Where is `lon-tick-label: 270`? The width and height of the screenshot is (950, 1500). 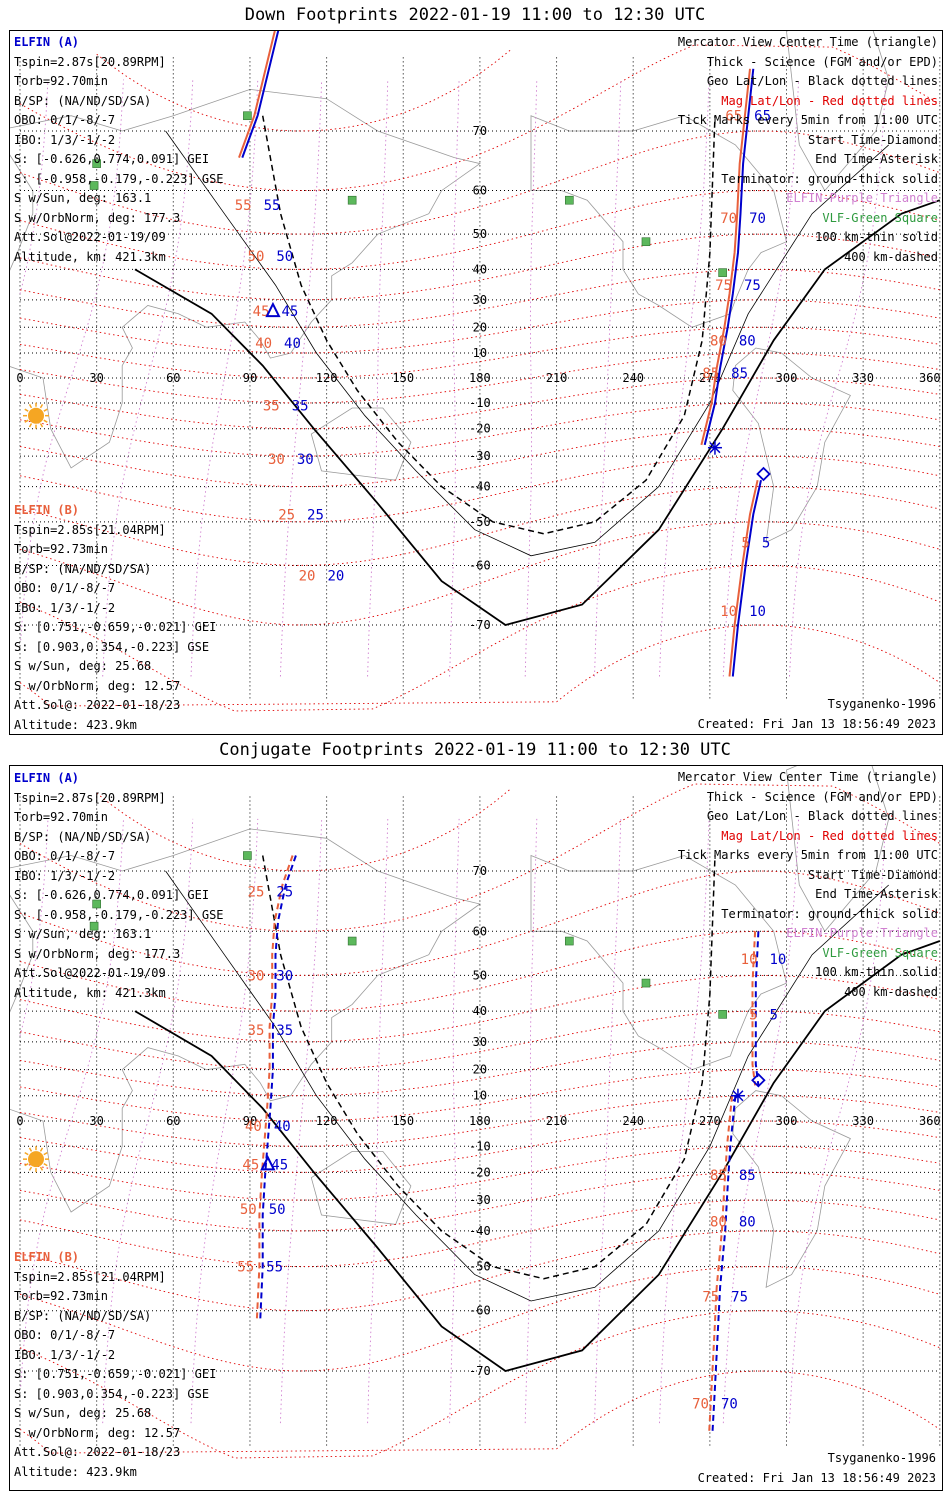
lon-tick-label: 270 is located at coordinates (710, 1121).